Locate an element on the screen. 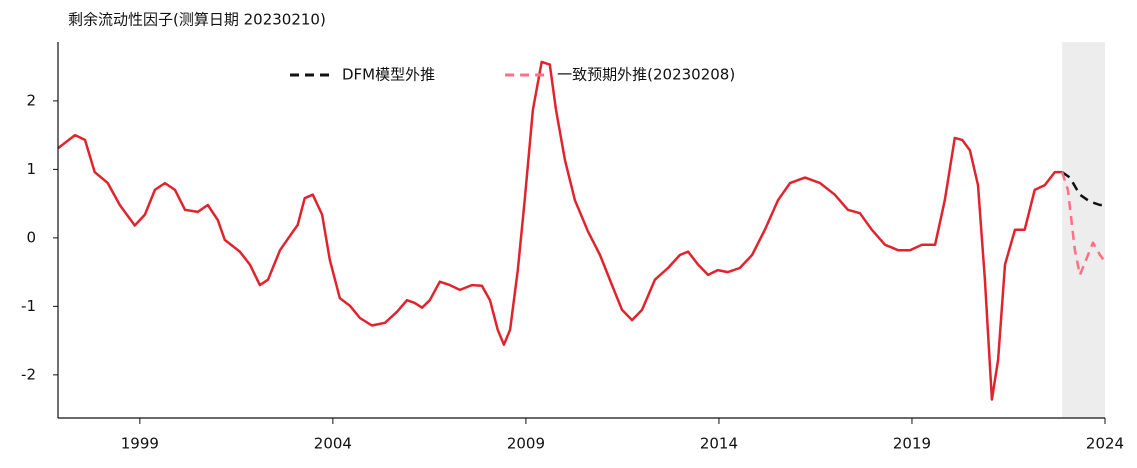  x-tick-label: 2019 is located at coordinates (912, 444).